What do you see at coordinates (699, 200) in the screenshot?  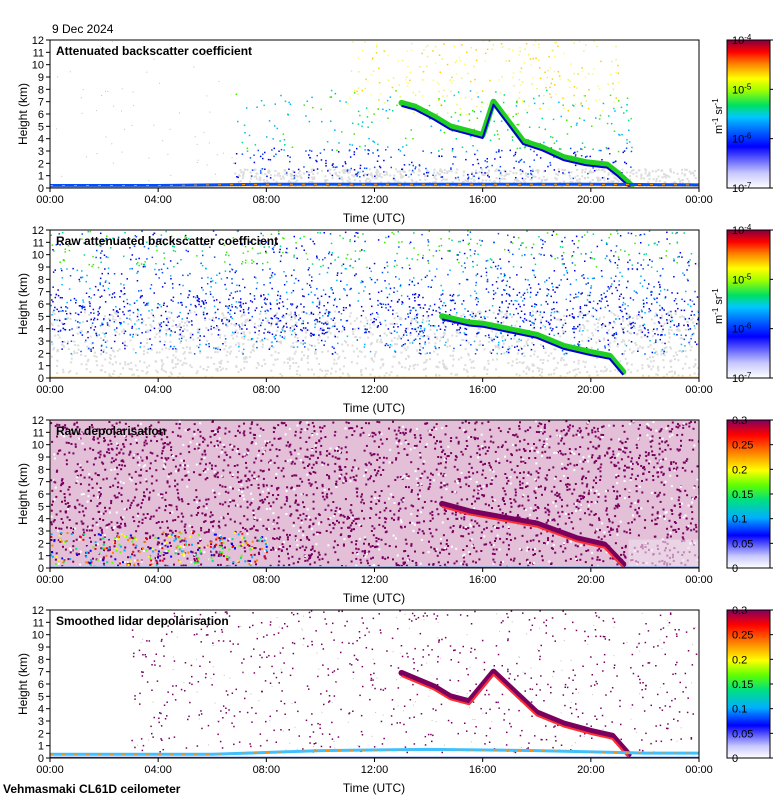 I see `x-tick-label: 00:00` at bounding box center [699, 200].